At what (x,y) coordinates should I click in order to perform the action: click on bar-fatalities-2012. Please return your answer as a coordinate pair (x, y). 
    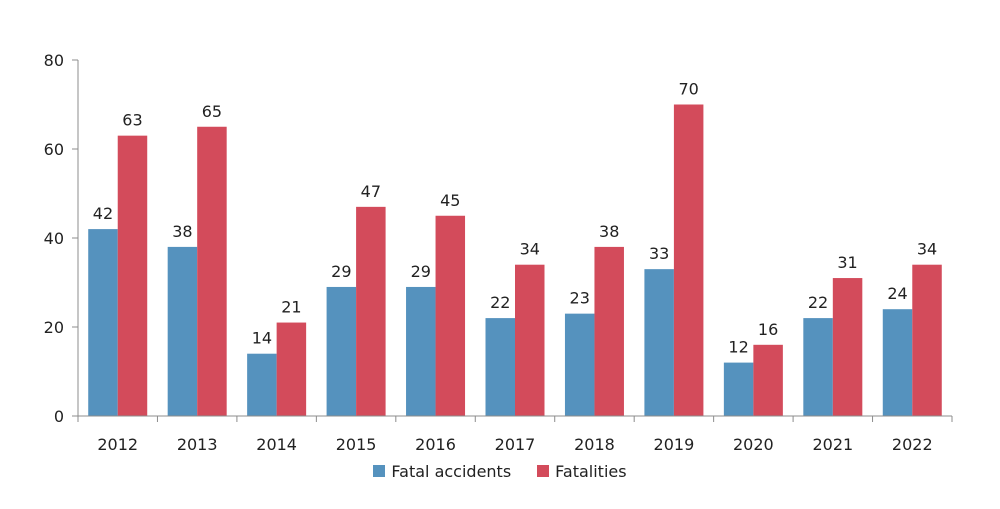
    Looking at the image, I should click on (132, 275).